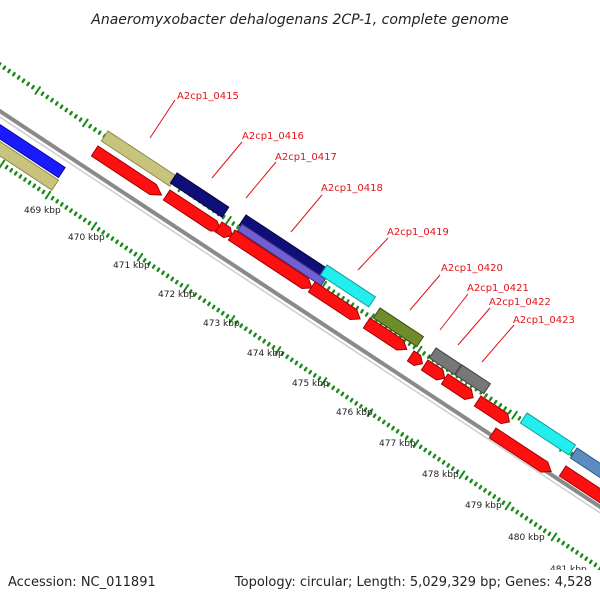 This screenshot has width=600, height=600. Describe the element at coordinates (42, 211) in the screenshot. I see `tick-label: 469 kbp` at that location.